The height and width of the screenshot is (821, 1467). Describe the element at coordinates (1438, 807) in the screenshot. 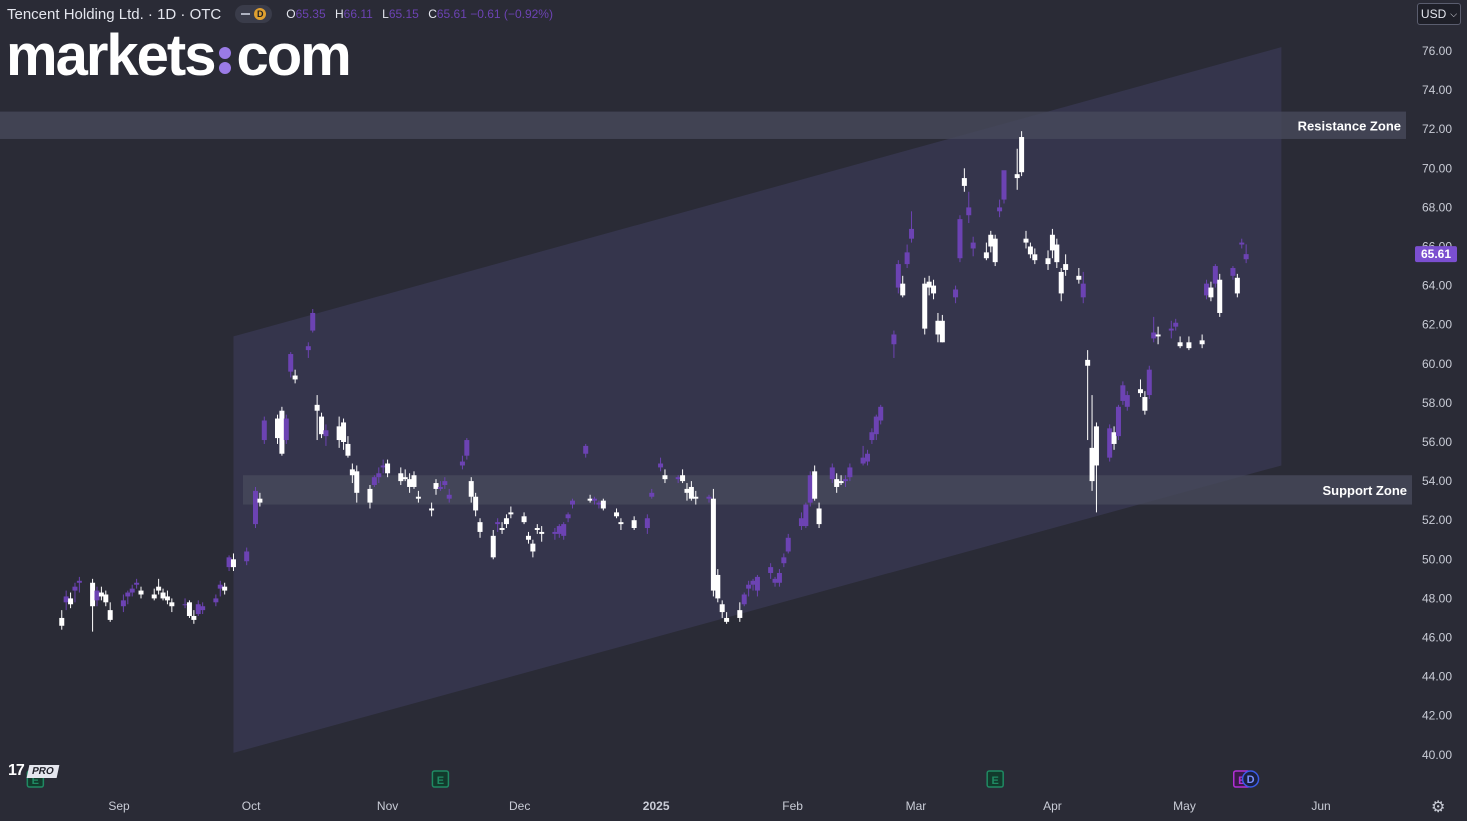

I see `gear-icon: ⚙` at that location.